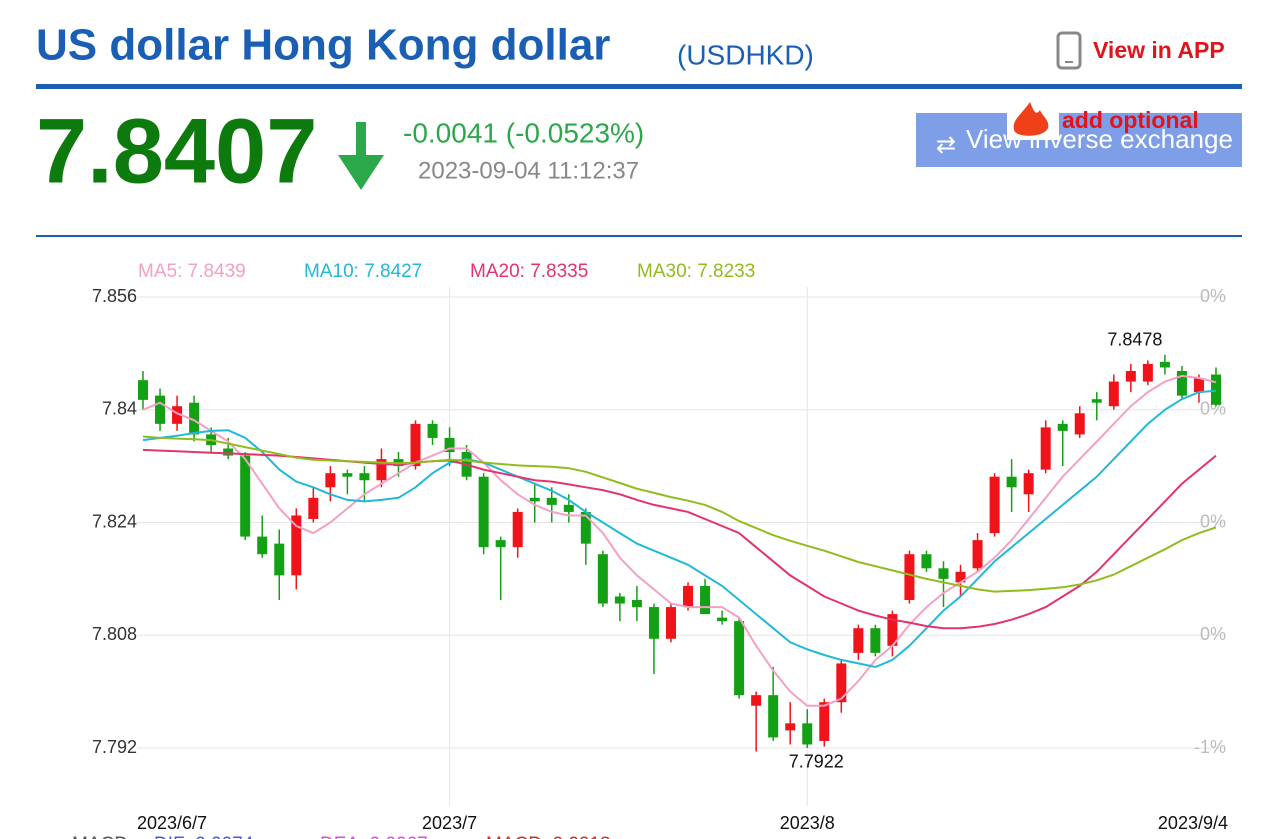 Image resolution: width=1280 pixels, height=839 pixels. I want to click on legend-entry: MA5: 7.8439, so click(192, 271).